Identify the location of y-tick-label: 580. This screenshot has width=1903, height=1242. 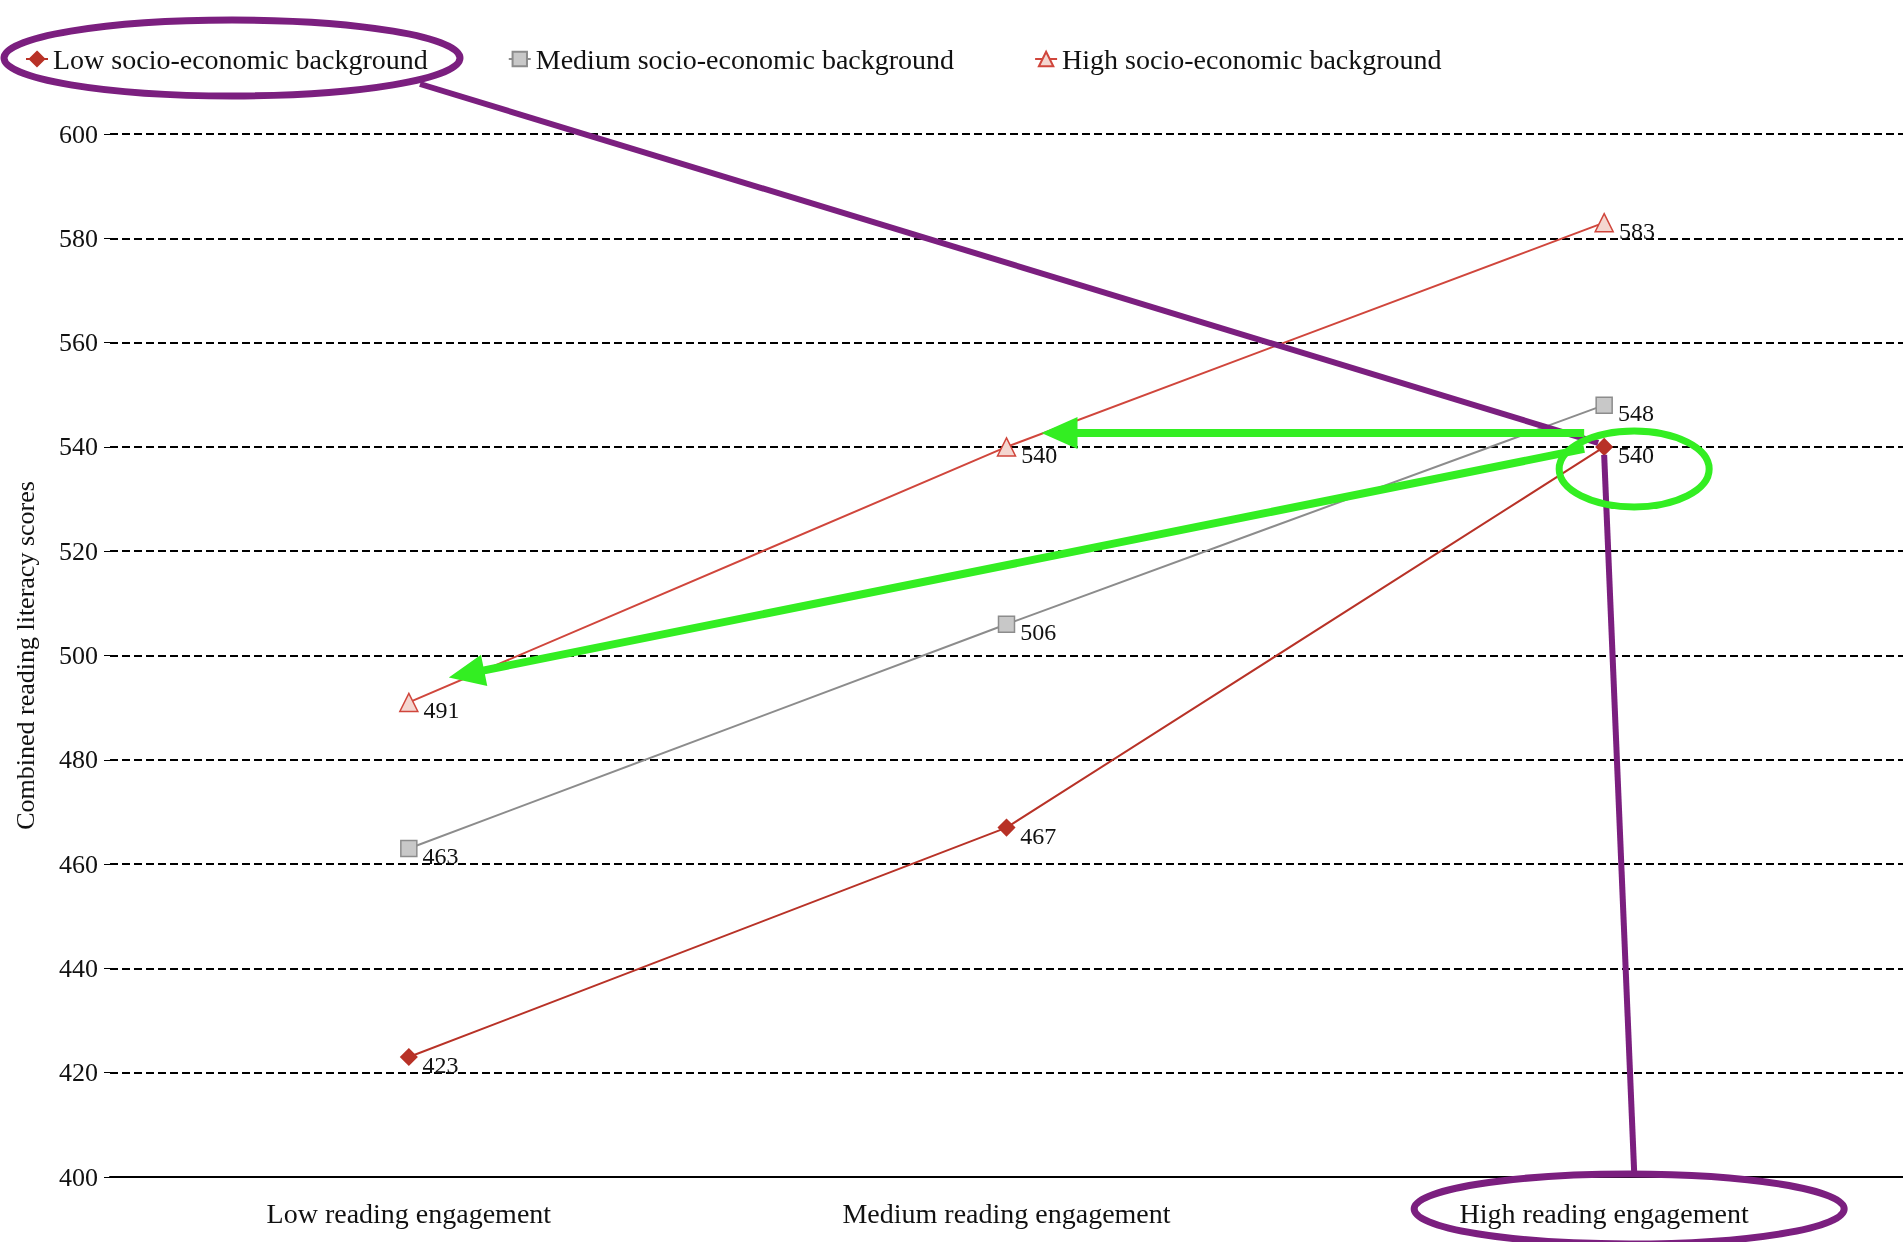
(78, 238).